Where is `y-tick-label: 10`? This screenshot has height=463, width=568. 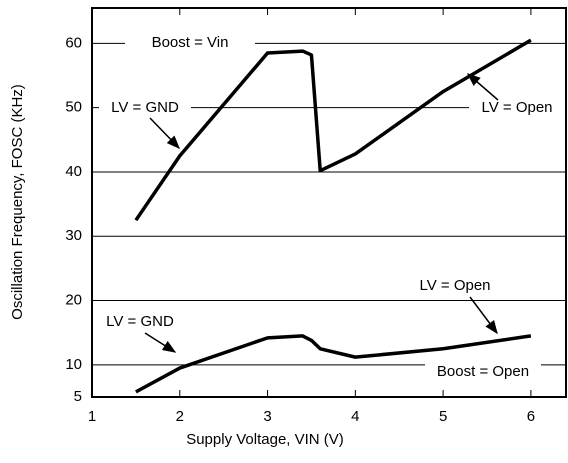
y-tick-label: 10 is located at coordinates (73, 364).